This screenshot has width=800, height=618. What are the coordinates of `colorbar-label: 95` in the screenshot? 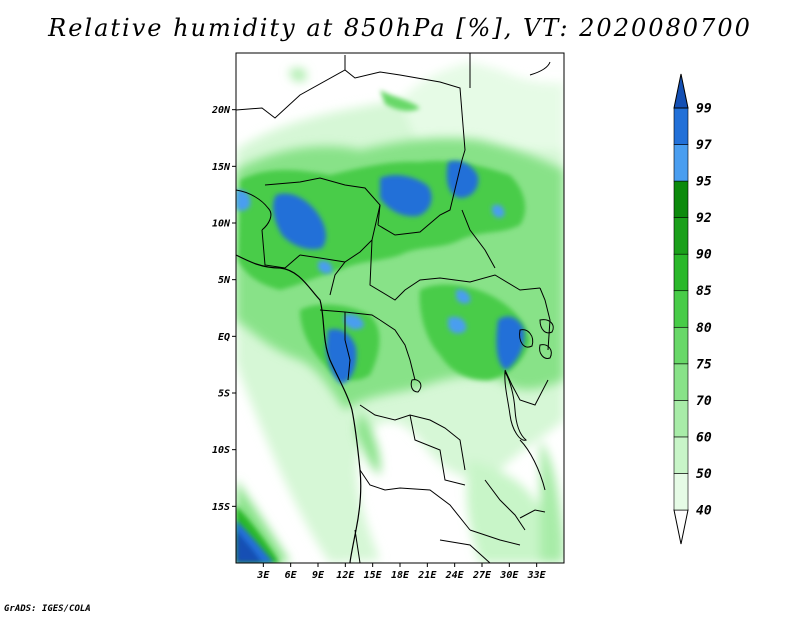 It's located at (704, 182).